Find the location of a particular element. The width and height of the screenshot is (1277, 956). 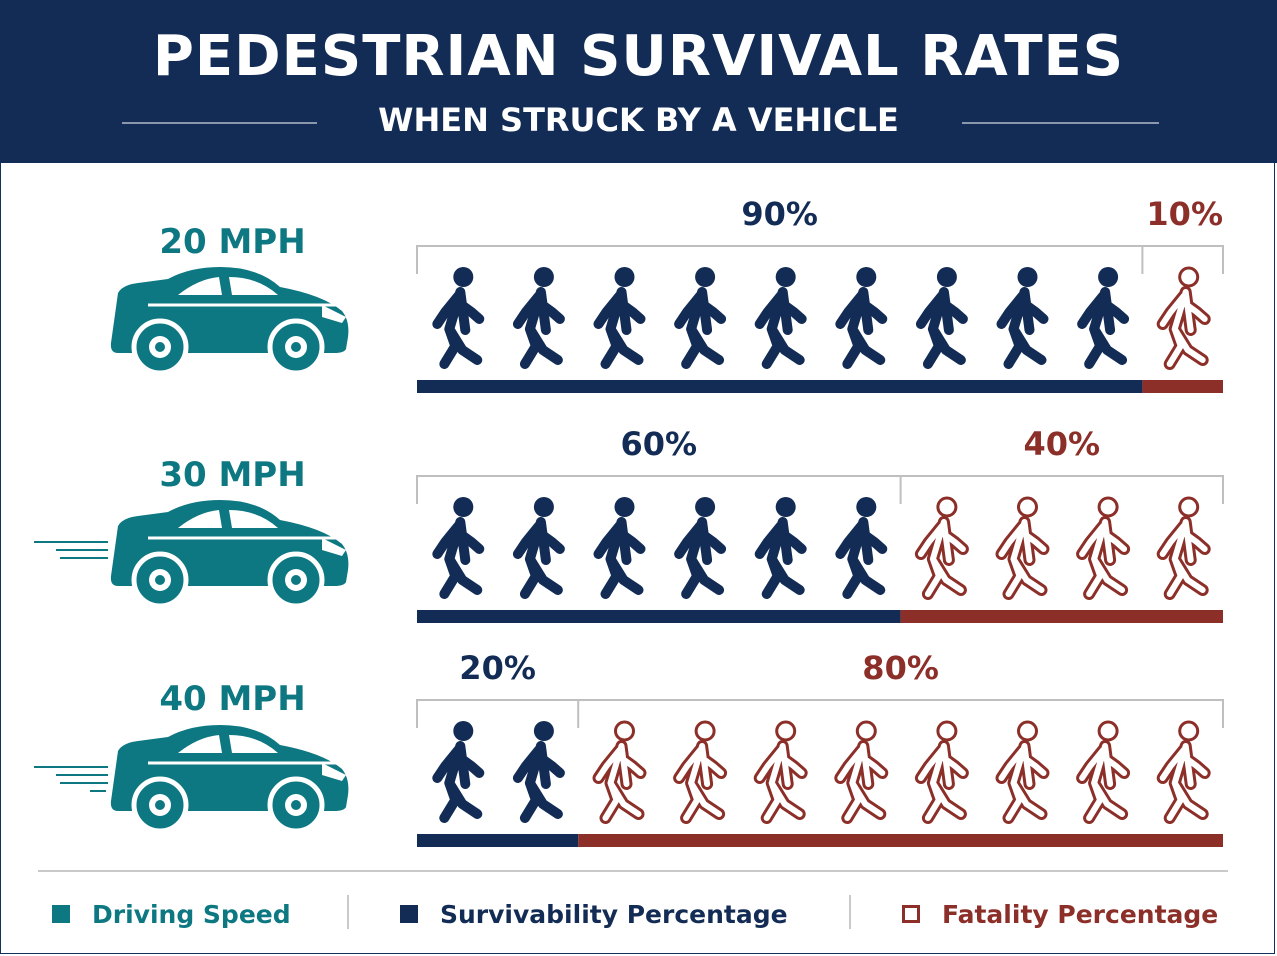

legend-swatch-fatality is located at coordinates (911, 914).